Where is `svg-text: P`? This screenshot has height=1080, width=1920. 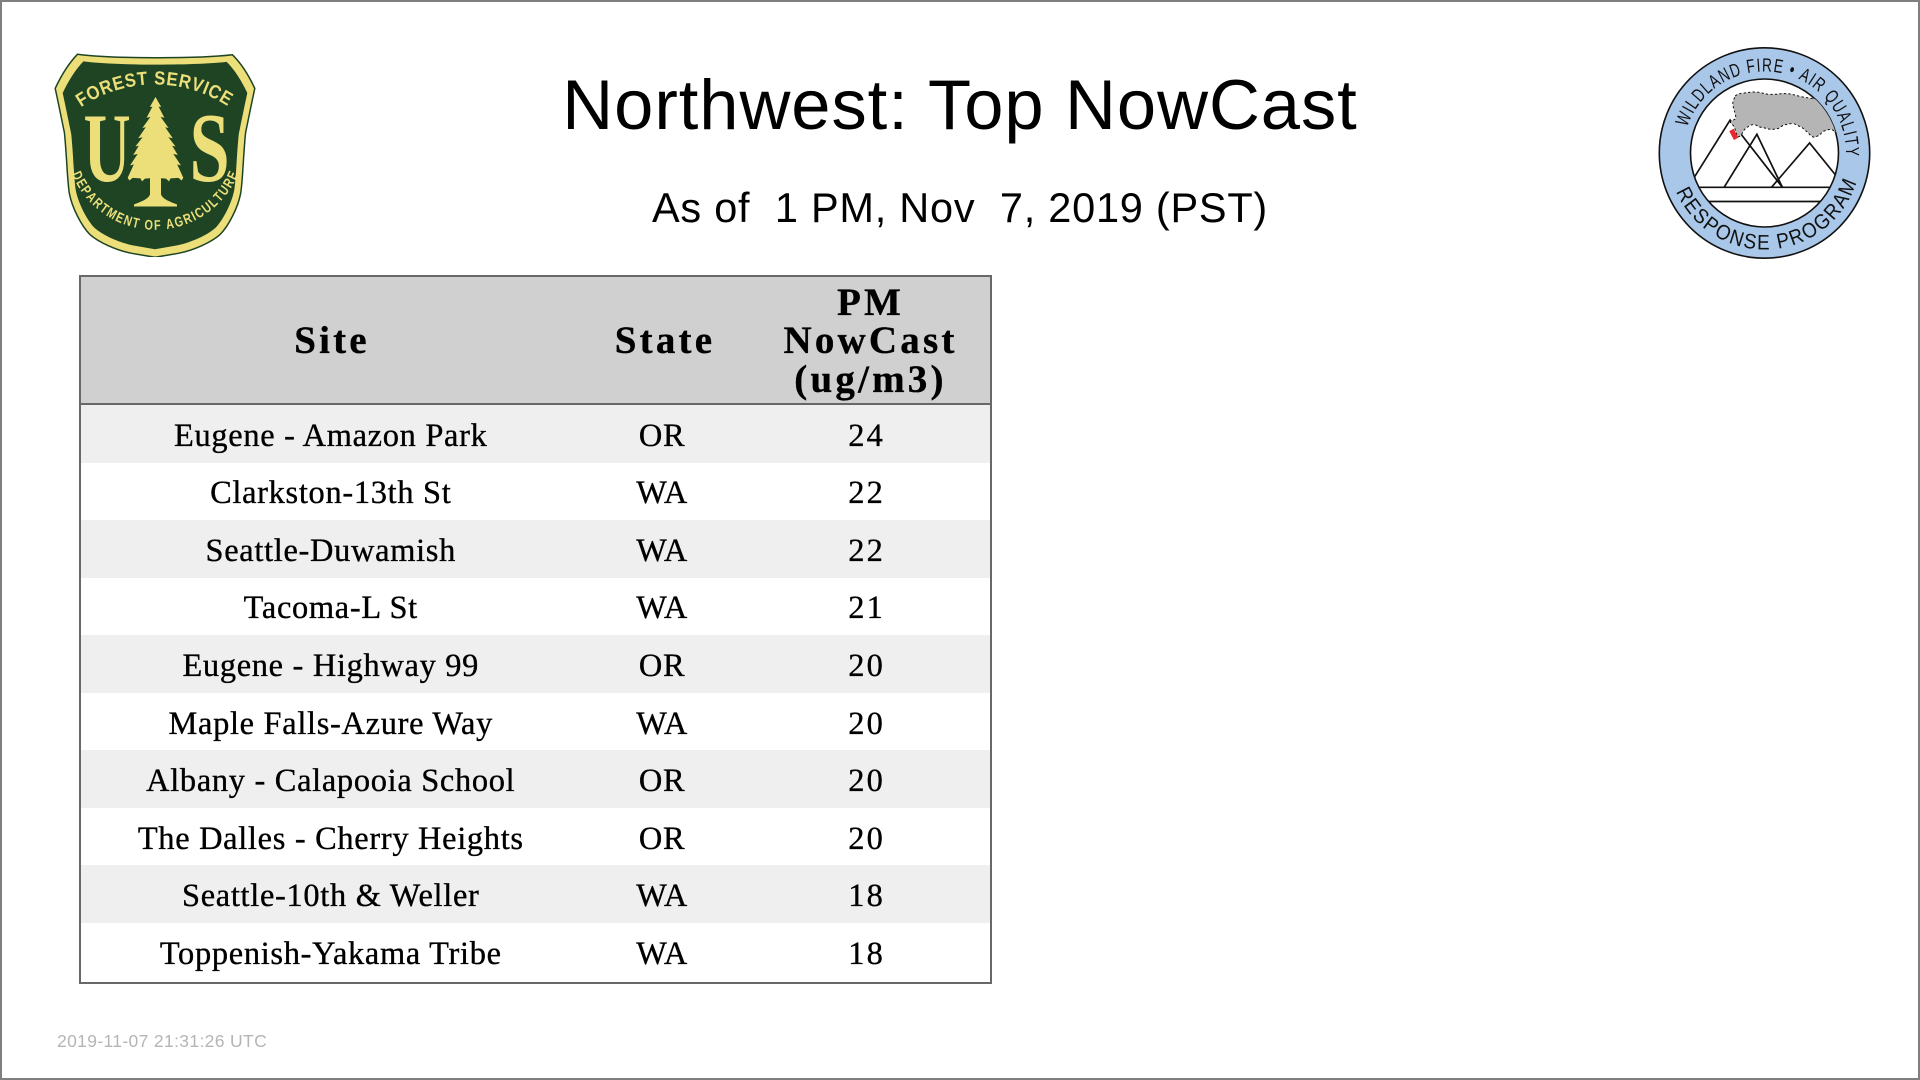 svg-text: P is located at coordinates (1783, 241).